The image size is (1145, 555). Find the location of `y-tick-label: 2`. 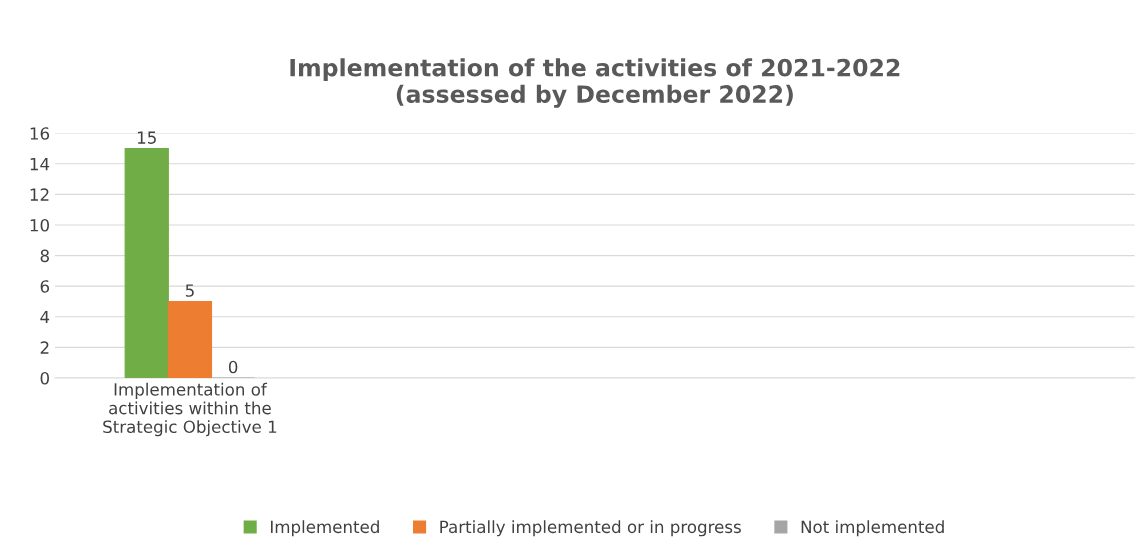

y-tick-label: 2 is located at coordinates (44, 347).